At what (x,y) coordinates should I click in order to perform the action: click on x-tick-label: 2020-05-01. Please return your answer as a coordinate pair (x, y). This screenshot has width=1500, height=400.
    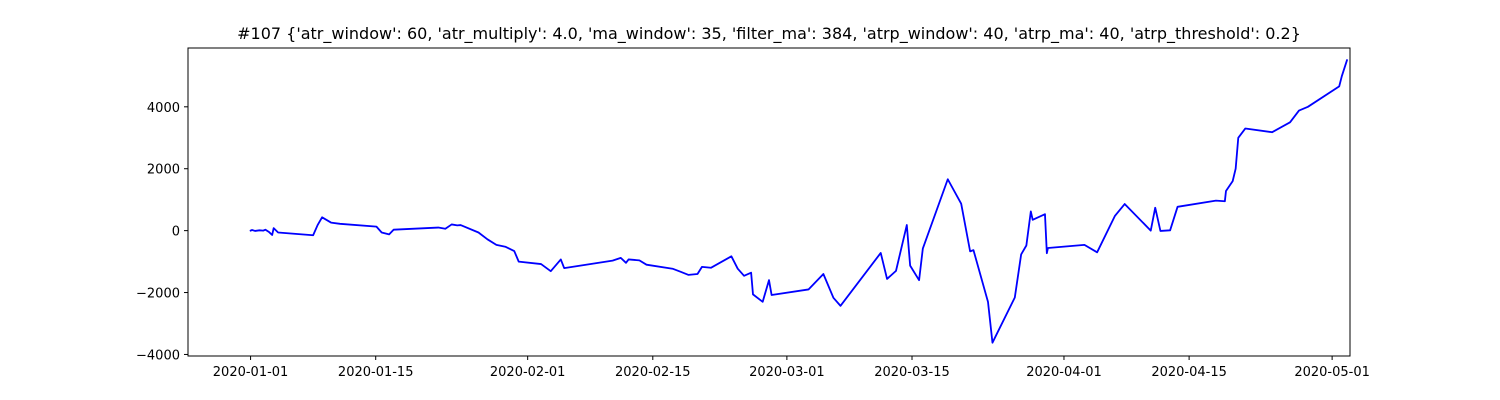
    Looking at the image, I should click on (1332, 372).